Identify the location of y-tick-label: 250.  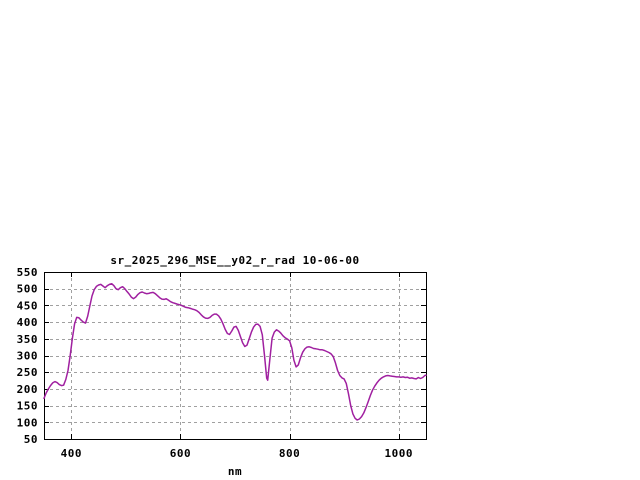
(27, 372).